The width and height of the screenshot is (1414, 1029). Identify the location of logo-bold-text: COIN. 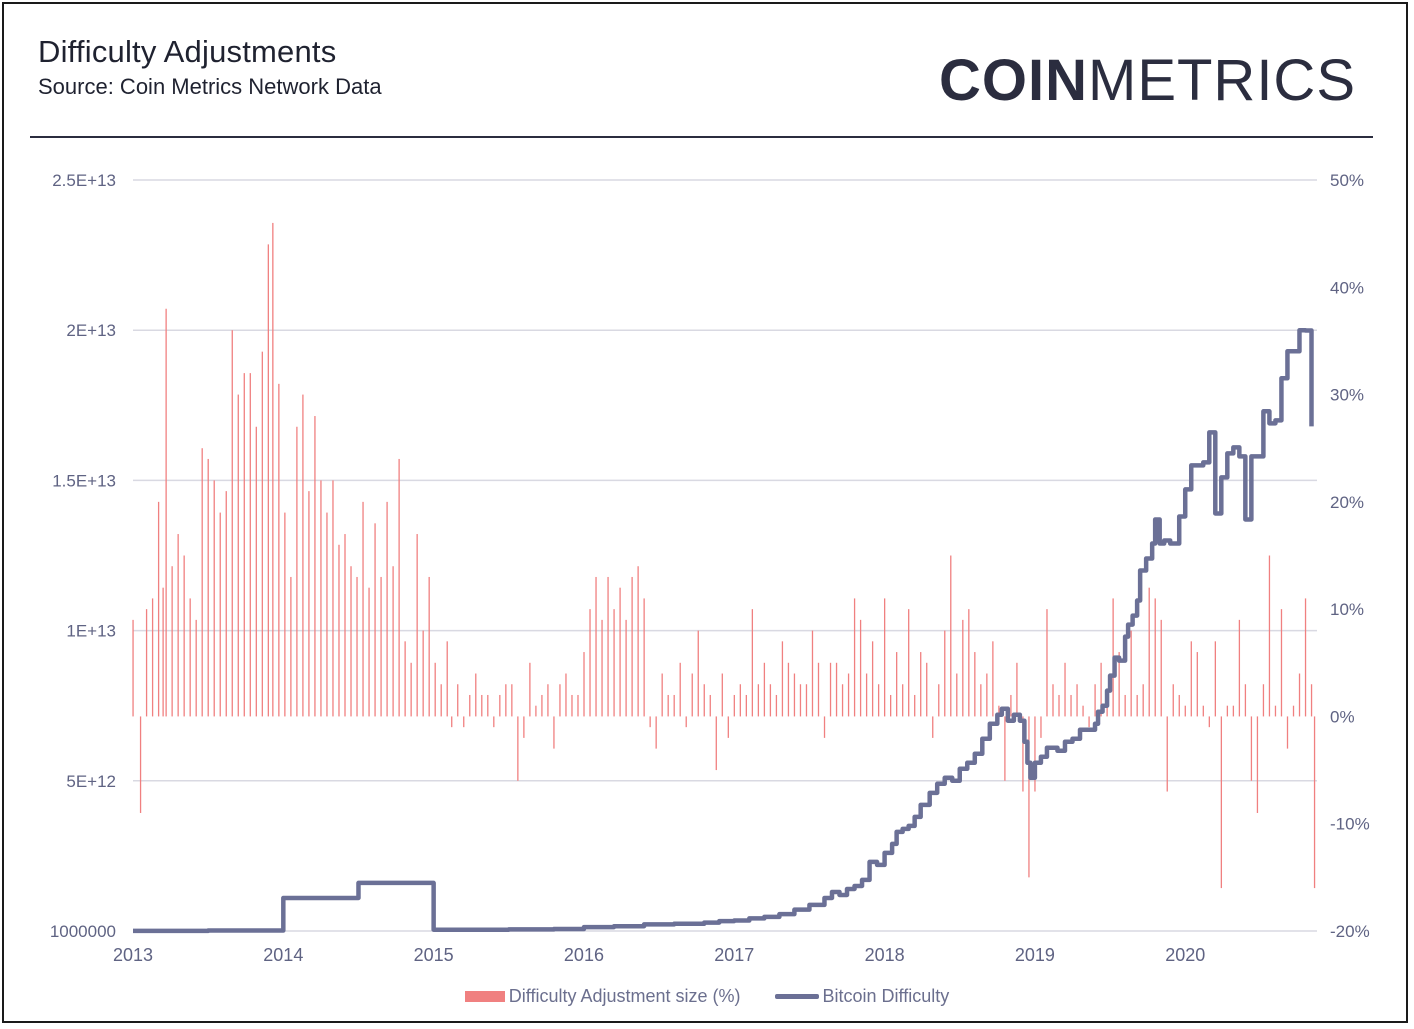
(1013, 80).